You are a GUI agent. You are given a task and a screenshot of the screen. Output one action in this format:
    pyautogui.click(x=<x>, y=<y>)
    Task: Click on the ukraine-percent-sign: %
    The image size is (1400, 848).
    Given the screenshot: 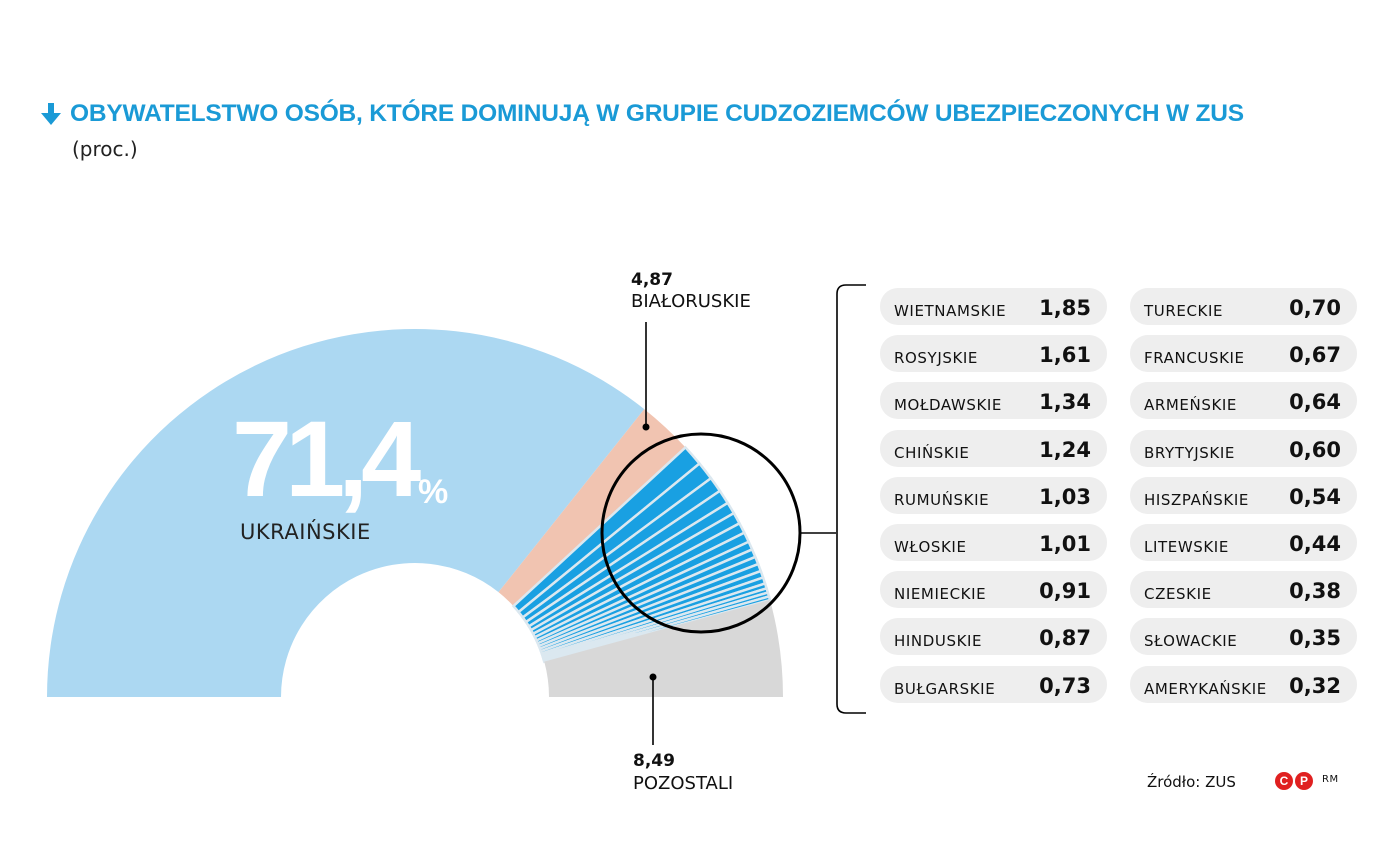 What is the action you would take?
    pyautogui.click(x=433, y=492)
    